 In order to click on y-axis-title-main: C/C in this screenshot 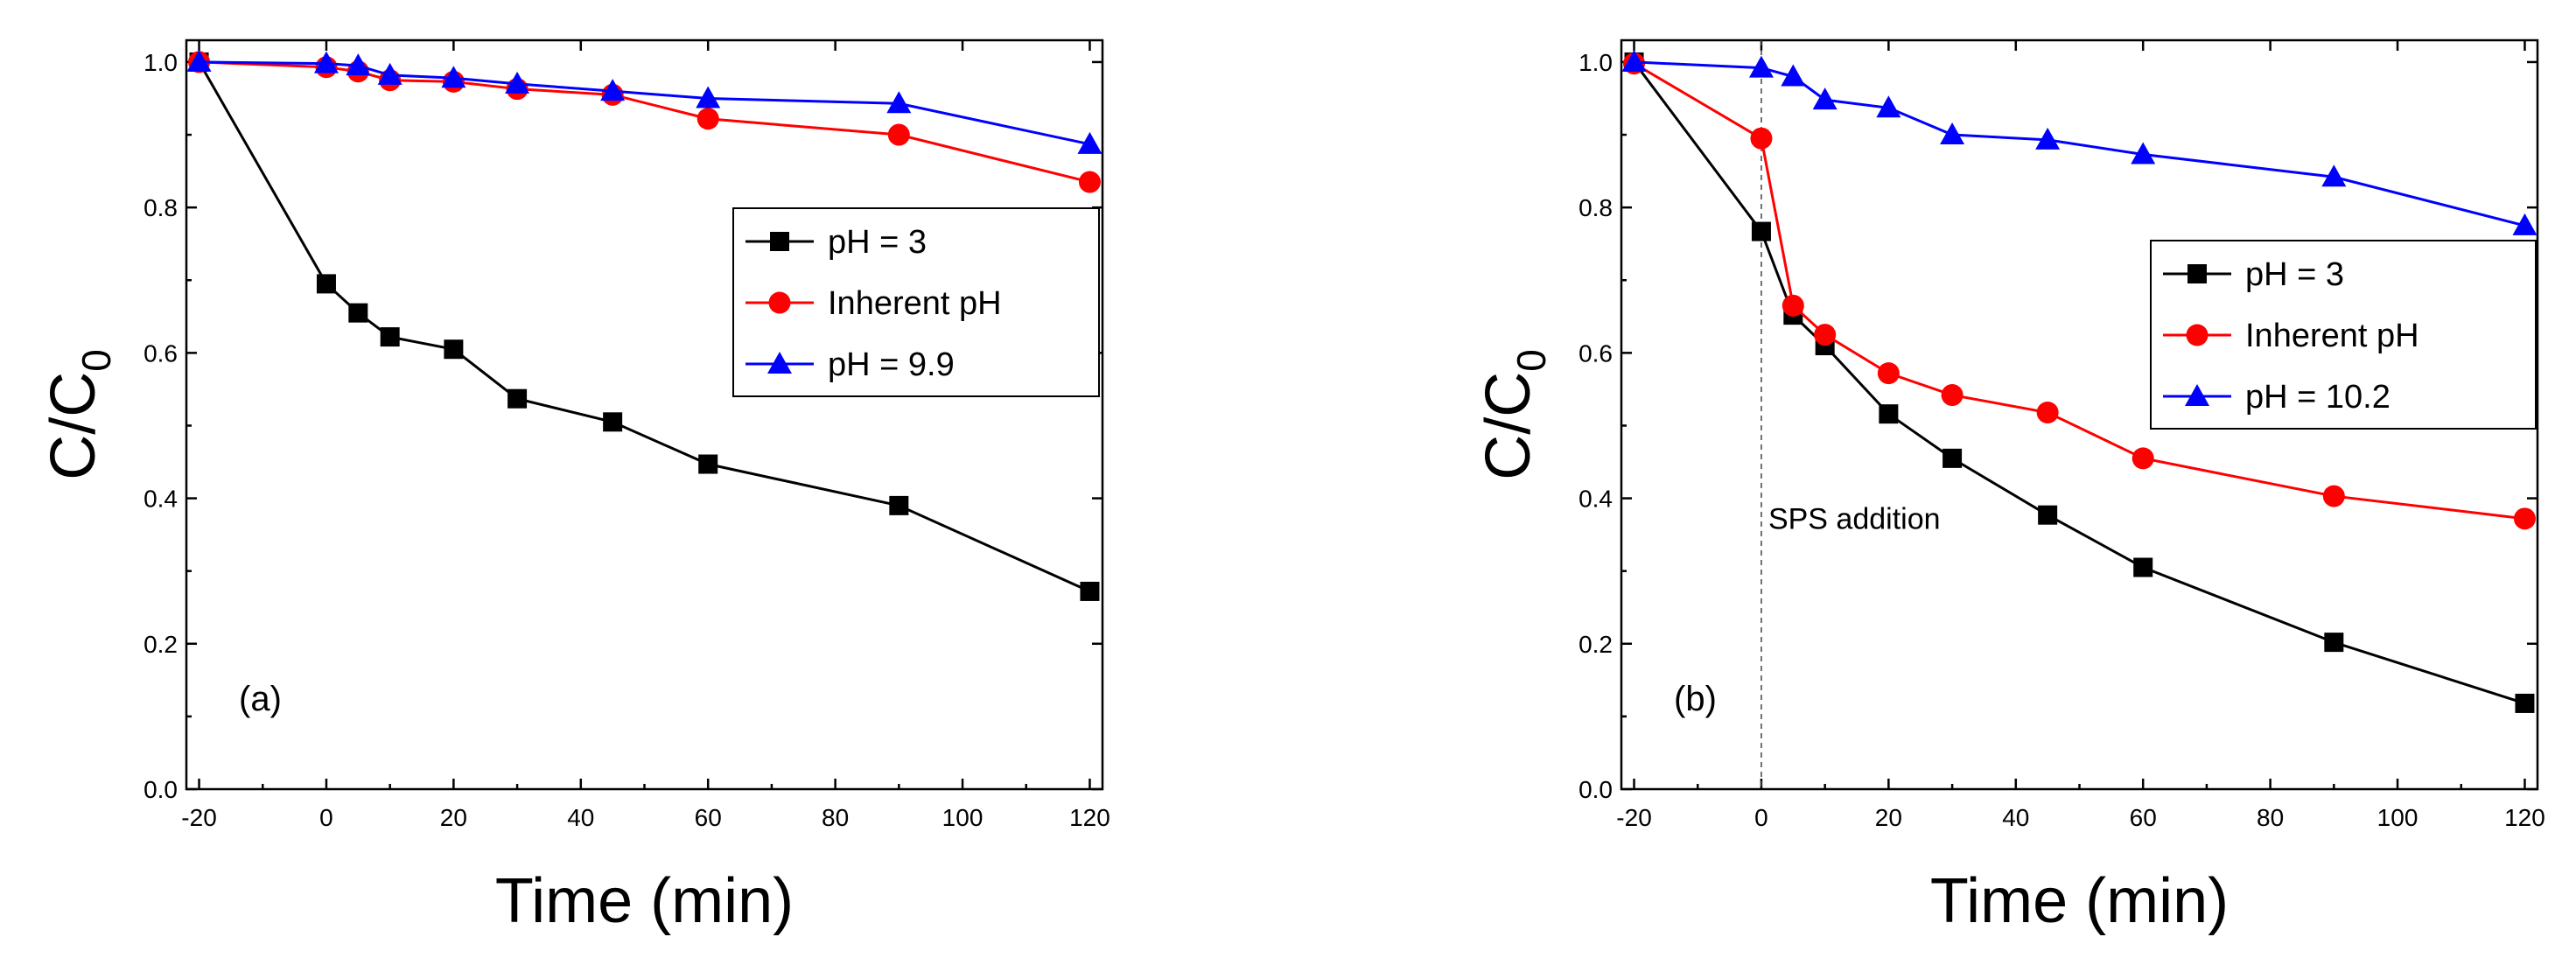, I will do `click(73, 426)`.